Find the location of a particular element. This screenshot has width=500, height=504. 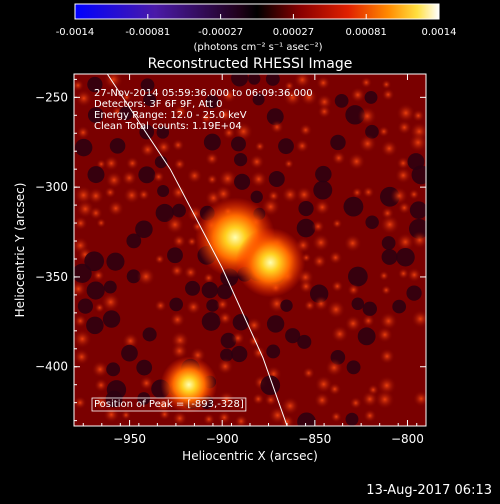

x-tick-label: −900 is located at coordinates (222, 439).